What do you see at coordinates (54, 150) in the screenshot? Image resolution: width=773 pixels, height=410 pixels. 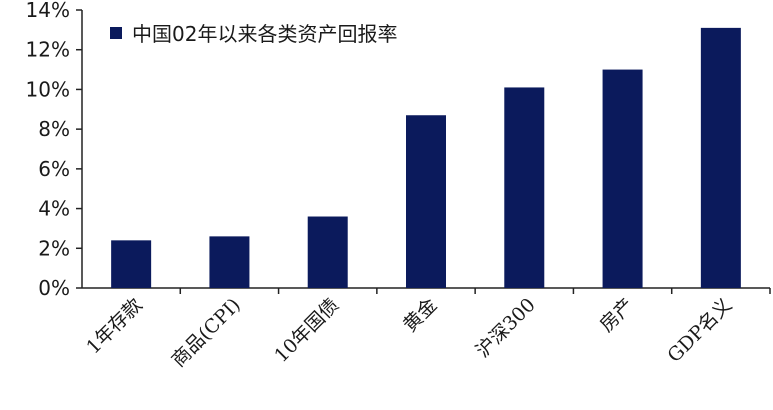 I see `y-axis: 0% 2% 4% 6% 8% 10% 12% 14%` at bounding box center [54, 150].